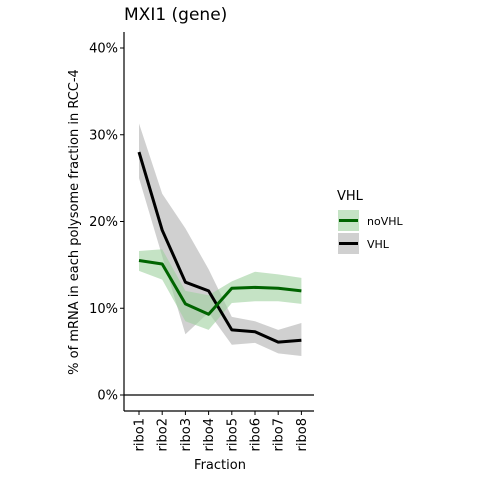 The width and height of the screenshot is (480, 480). What do you see at coordinates (385, 221) in the screenshot?
I see `legend-label-novhl: noVHL` at bounding box center [385, 221].